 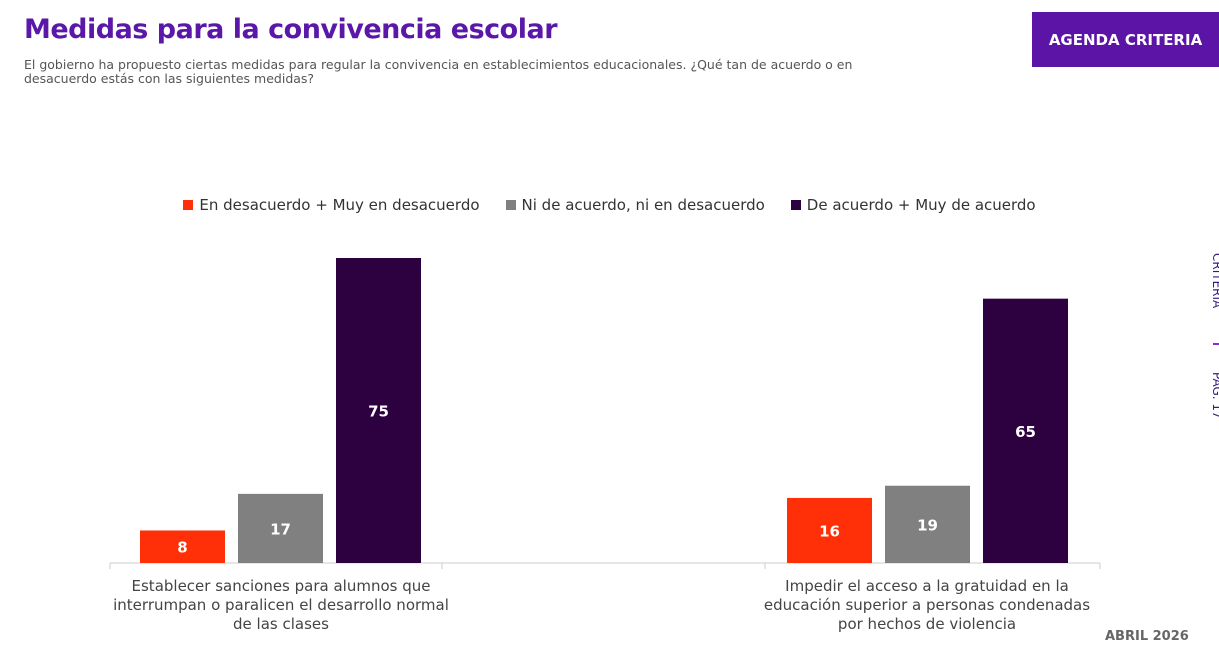 What do you see at coordinates (1214, 281) in the screenshot?
I see `side-brand-label: CRITERIA` at bounding box center [1214, 281].